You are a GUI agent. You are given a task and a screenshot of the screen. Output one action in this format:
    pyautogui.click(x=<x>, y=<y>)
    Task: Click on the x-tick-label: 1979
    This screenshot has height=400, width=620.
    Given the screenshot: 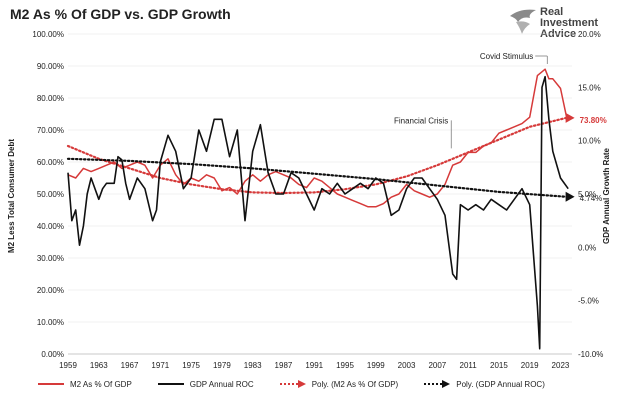 What is the action you would take?
    pyautogui.click(x=222, y=365)
    